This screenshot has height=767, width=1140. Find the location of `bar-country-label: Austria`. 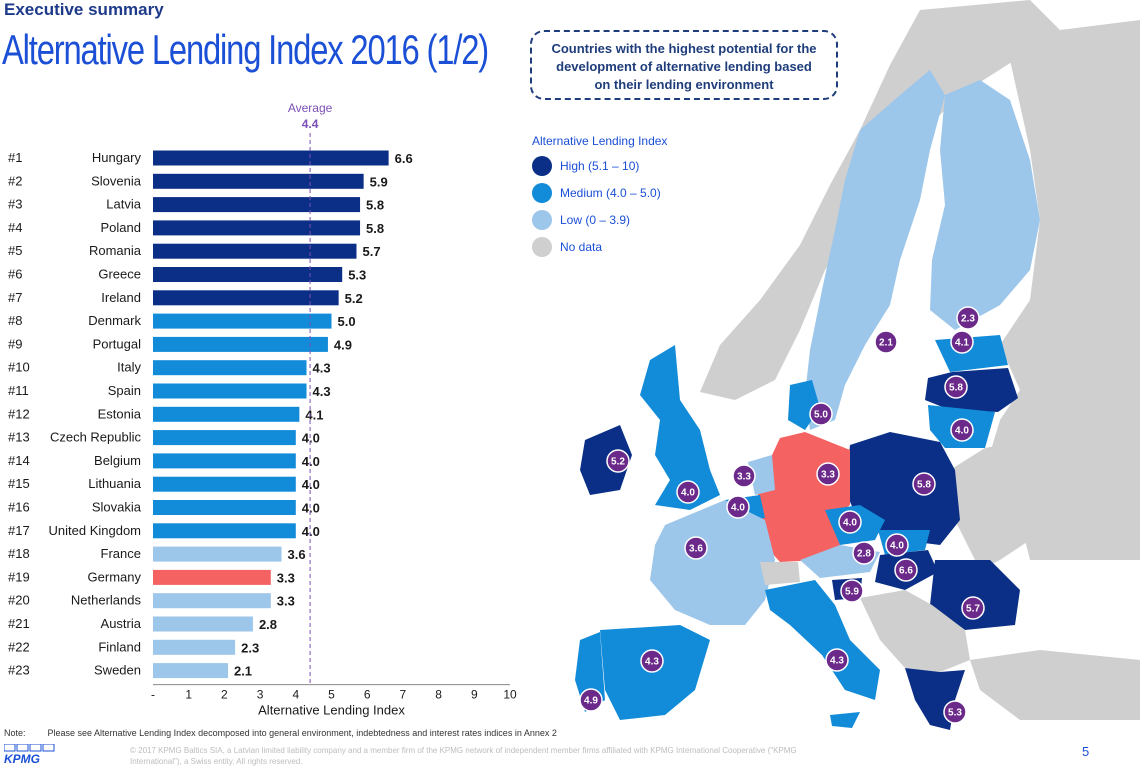

bar-country-label: Austria is located at coordinates (121, 623).